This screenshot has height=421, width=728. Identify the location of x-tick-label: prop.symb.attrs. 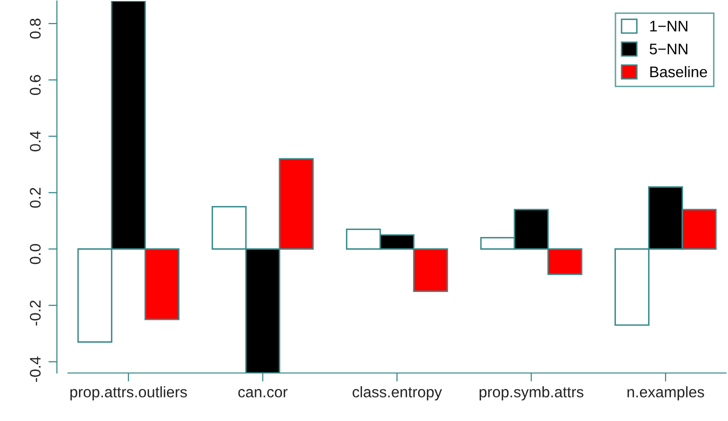
(532, 393).